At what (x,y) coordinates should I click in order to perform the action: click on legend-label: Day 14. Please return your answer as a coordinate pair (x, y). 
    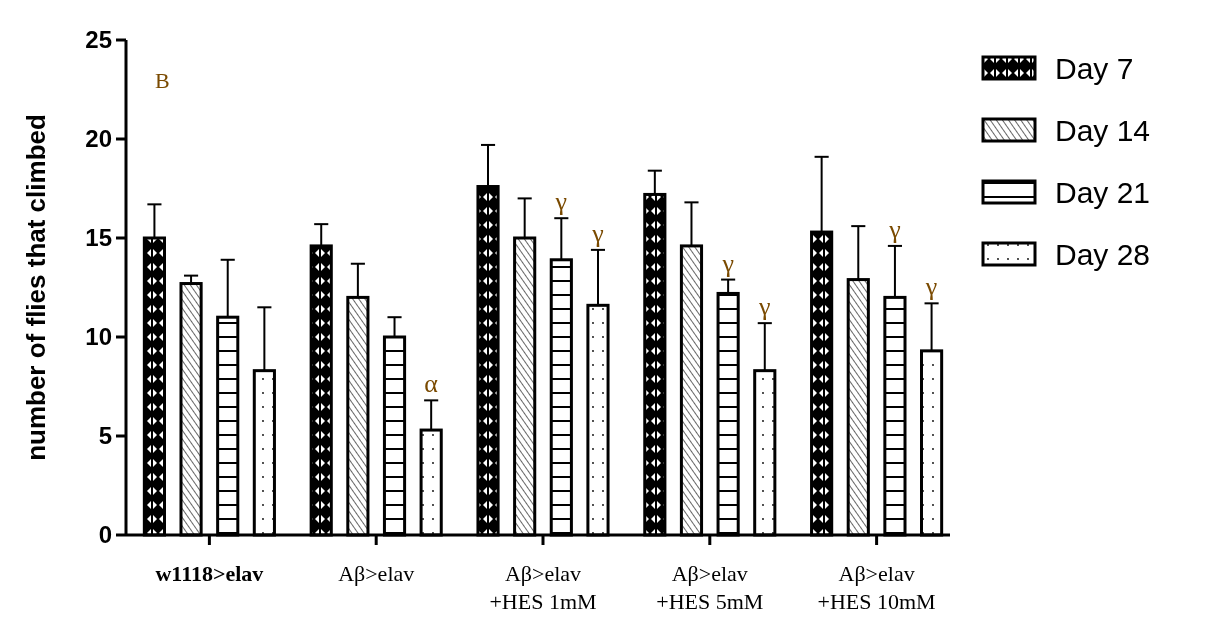
    Looking at the image, I should click on (1103, 130).